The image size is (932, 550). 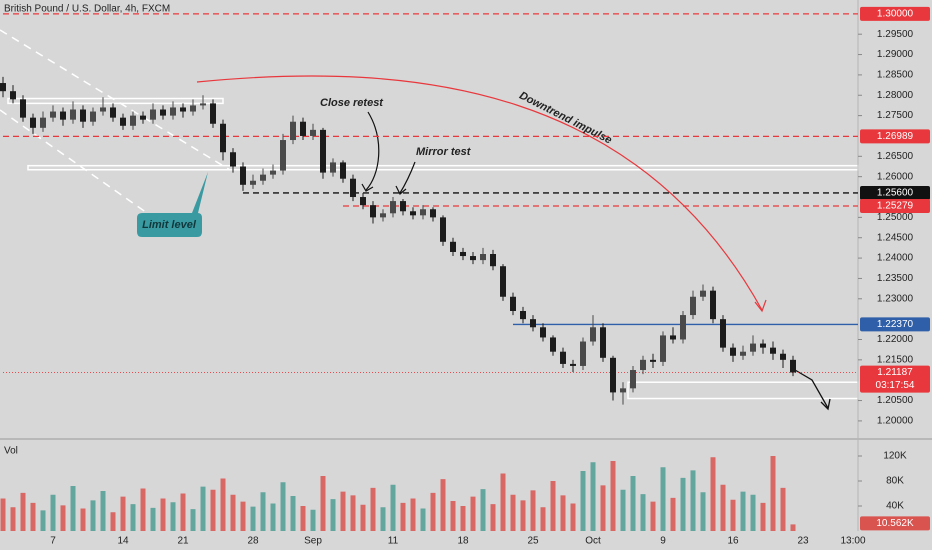 What do you see at coordinates (895, 13) in the screenshot?
I see `price-tag-label: 1.30000` at bounding box center [895, 13].